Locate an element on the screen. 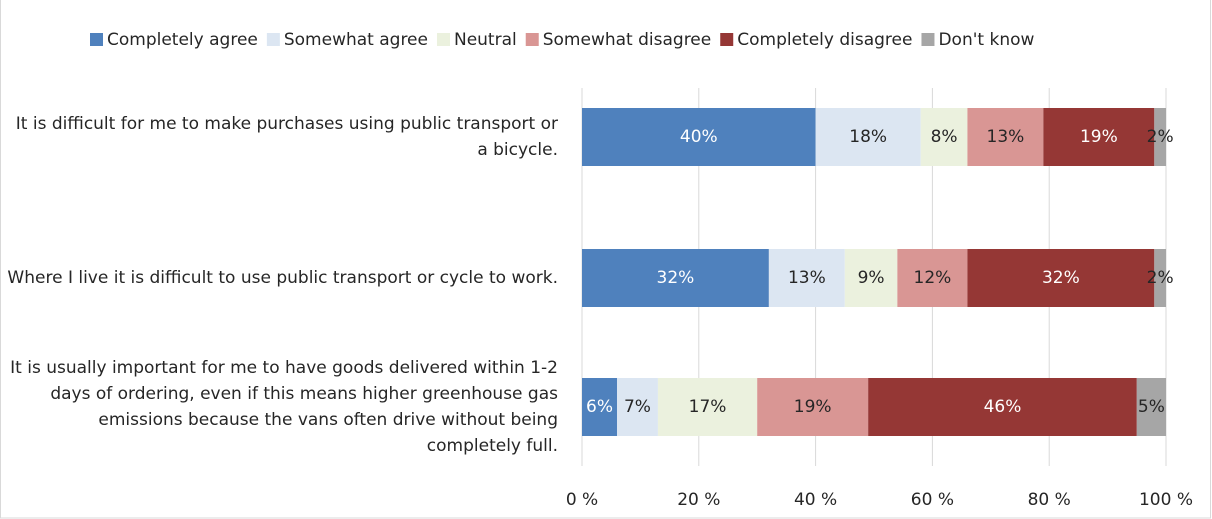  data-label: 9% is located at coordinates (871, 278).